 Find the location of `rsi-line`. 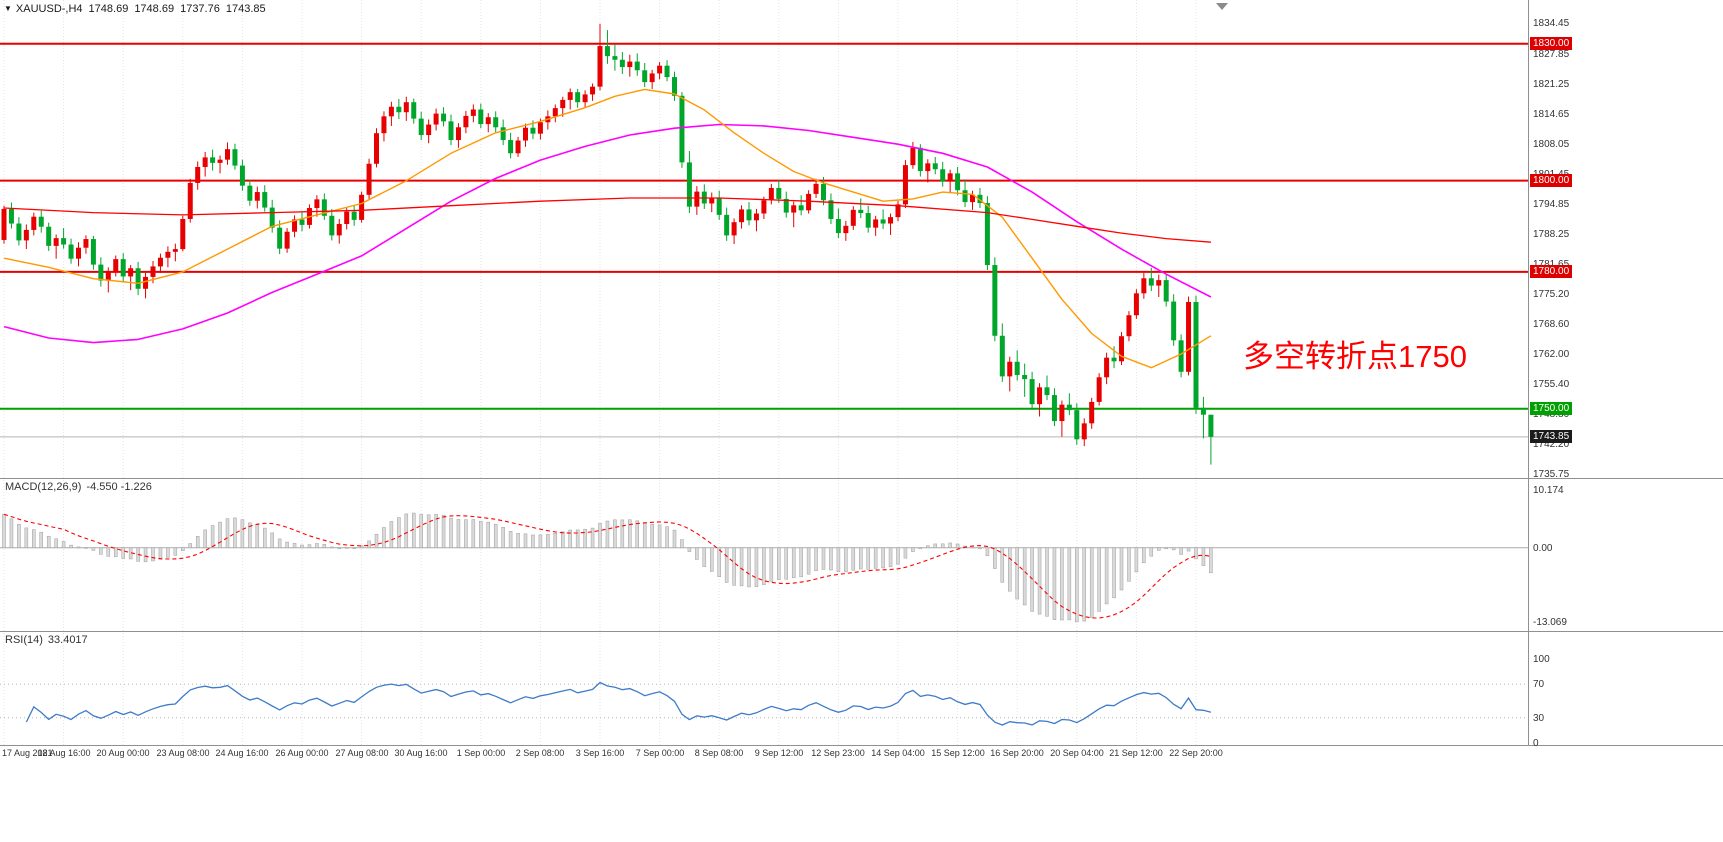

rsi-line is located at coordinates (618, 703).